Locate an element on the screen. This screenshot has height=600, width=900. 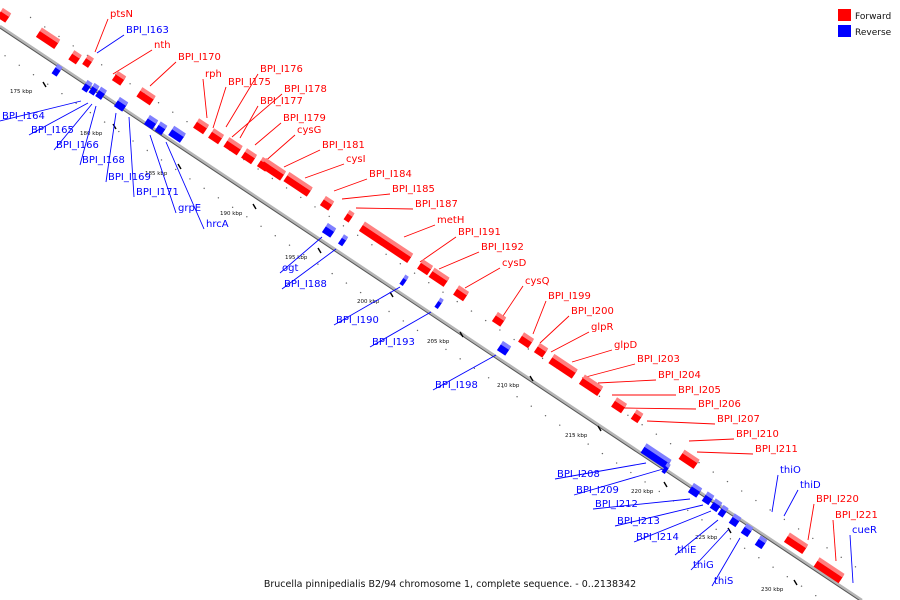
reverse-label-bpi-i198: BPI_I198 is located at coordinates (456, 385).